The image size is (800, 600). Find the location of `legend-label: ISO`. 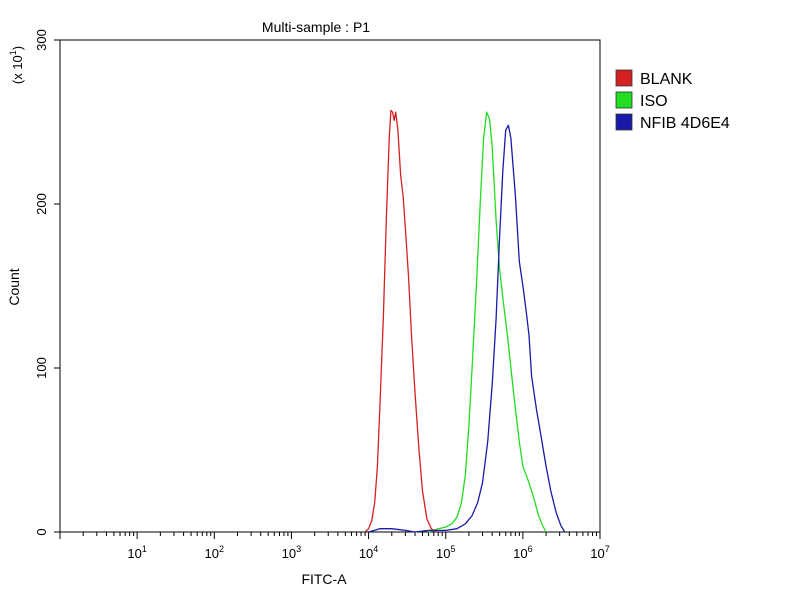

legend-label: ISO is located at coordinates (654, 101).